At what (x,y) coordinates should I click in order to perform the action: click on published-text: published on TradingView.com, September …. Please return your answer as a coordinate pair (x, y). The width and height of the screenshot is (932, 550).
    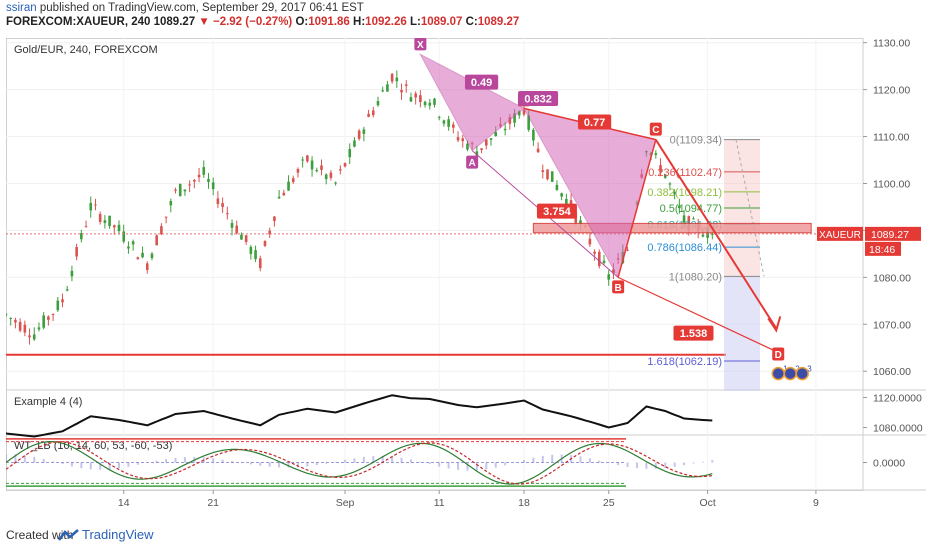
    Looking at the image, I should click on (201, 8).